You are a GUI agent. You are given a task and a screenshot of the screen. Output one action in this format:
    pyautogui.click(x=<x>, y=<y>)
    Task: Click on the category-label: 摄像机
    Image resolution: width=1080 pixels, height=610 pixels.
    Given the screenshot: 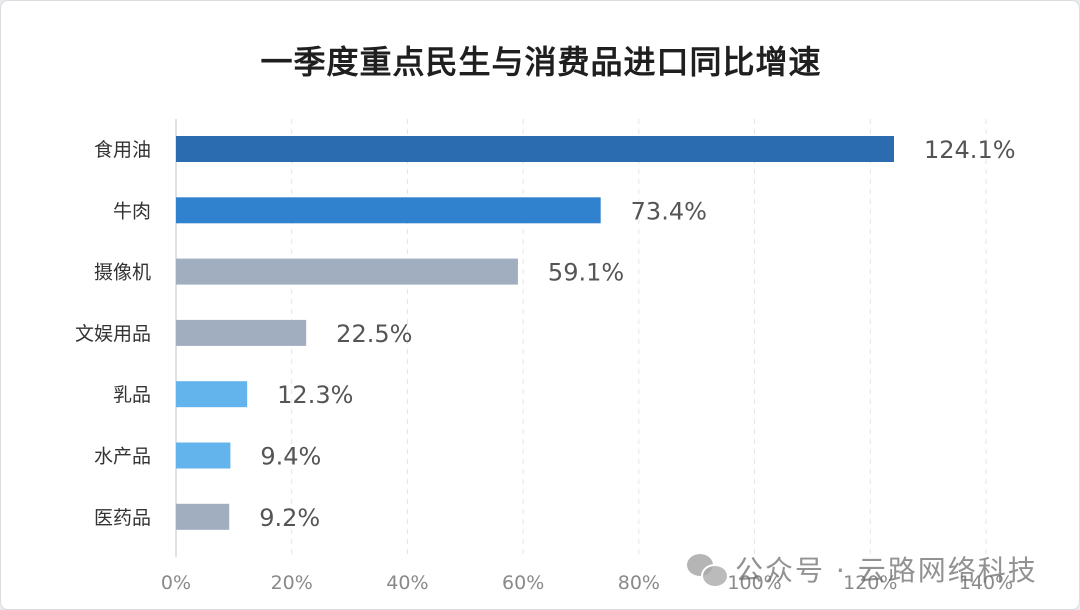 What is the action you would take?
    pyautogui.click(x=122, y=273)
    